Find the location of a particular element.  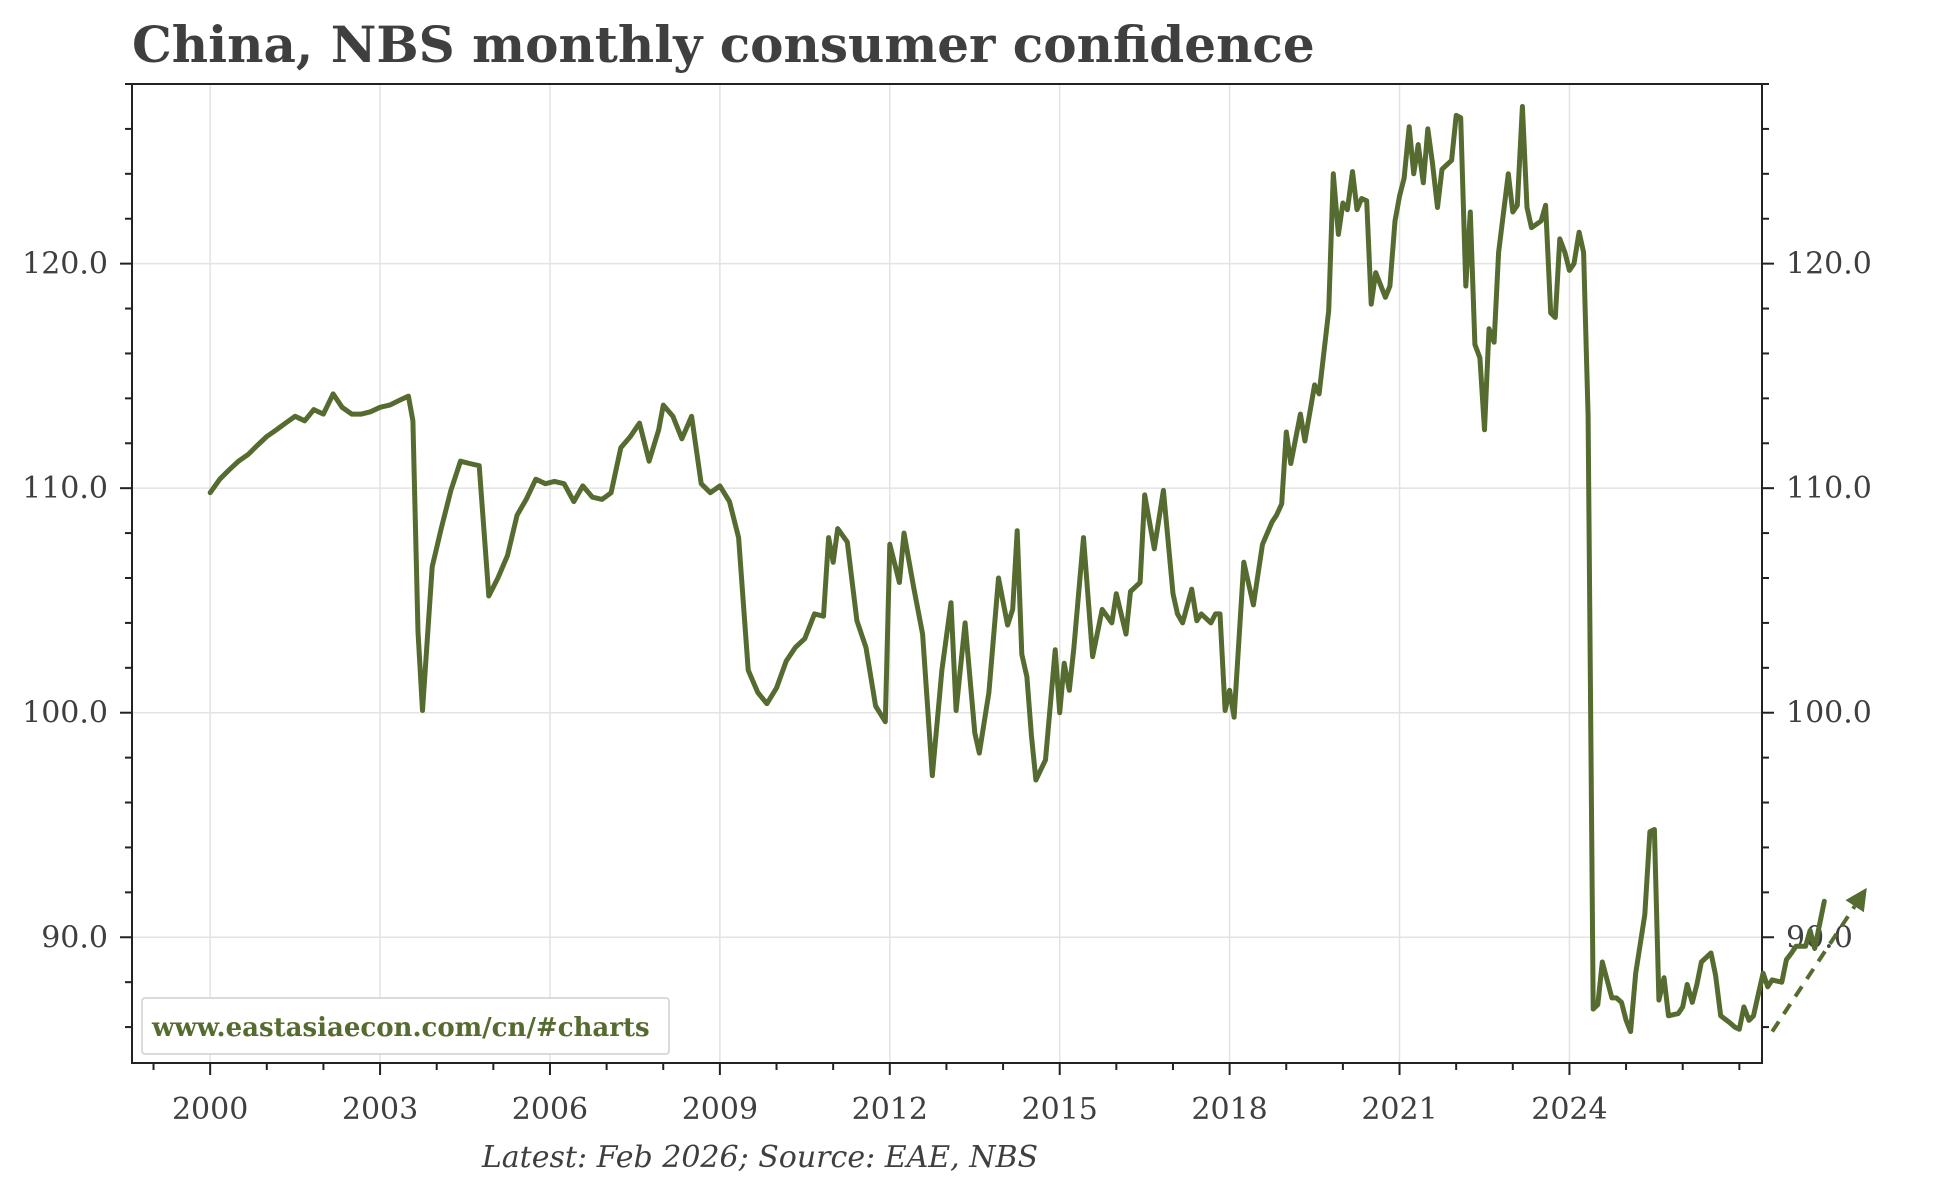

chart-title: China, NBS monthly consumer confidence is located at coordinates (723, 44).